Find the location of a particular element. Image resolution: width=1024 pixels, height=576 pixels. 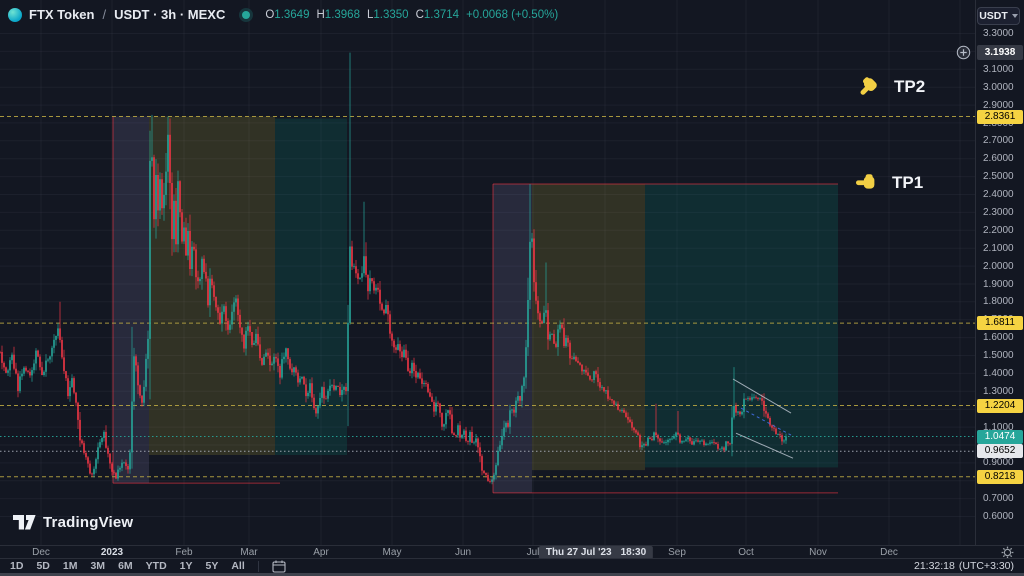

symbol-name: FTX Token is located at coordinates (62, 14).